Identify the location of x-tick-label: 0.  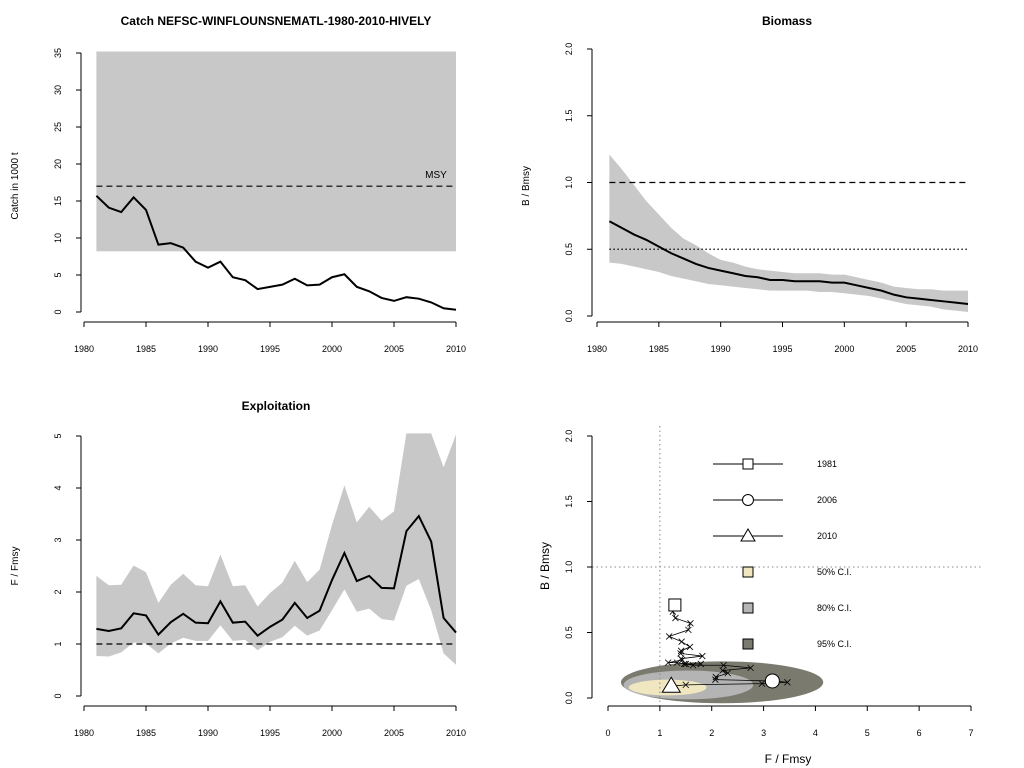
(607, 733).